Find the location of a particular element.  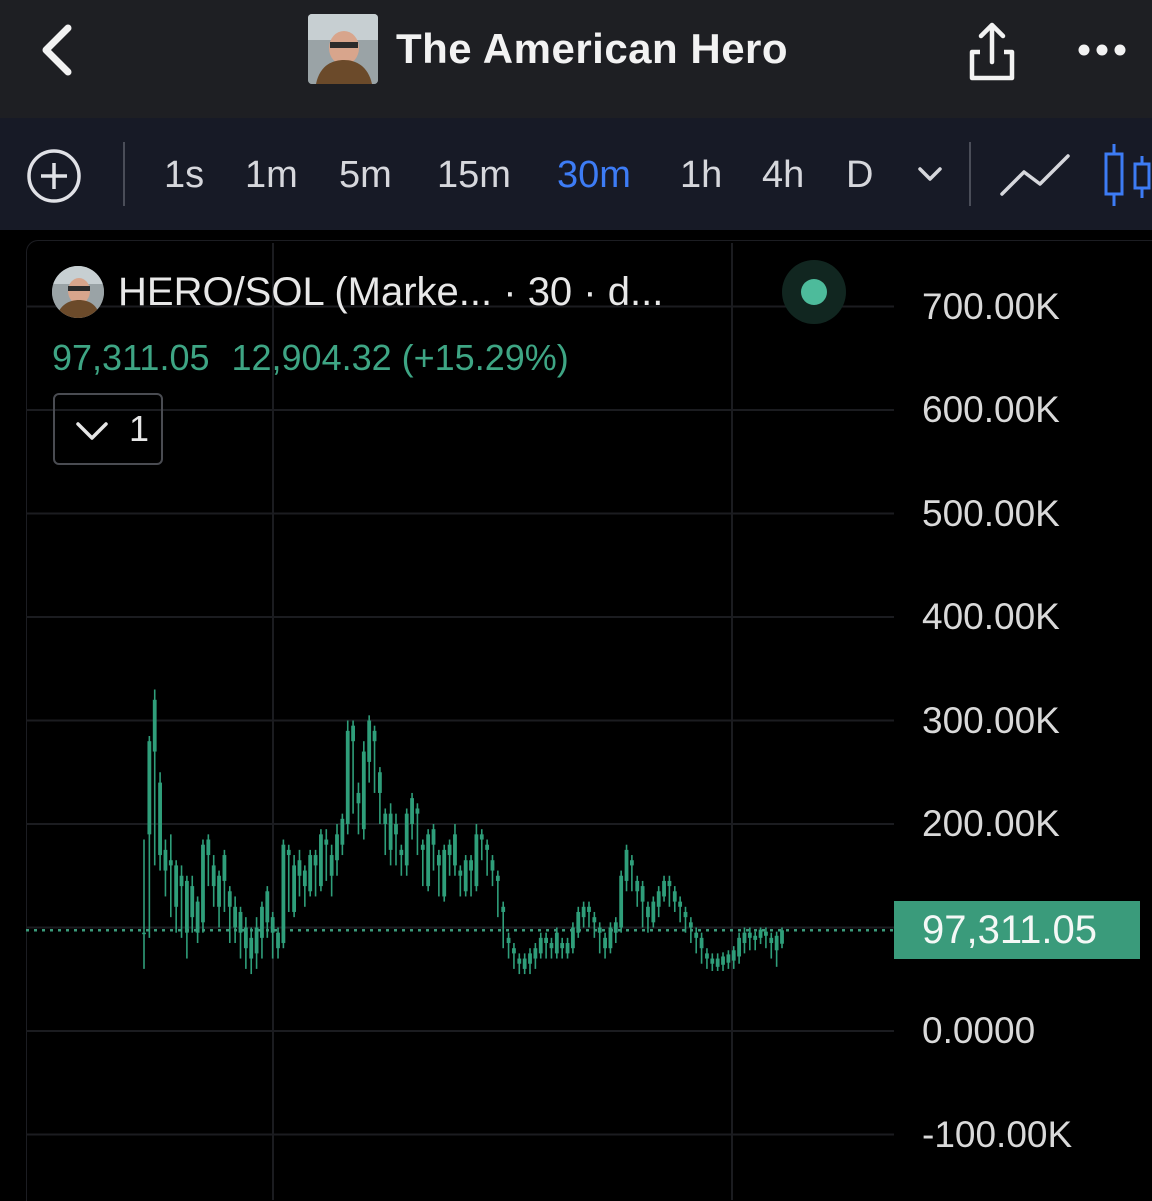

toolbar-divider is located at coordinates (124, 174).